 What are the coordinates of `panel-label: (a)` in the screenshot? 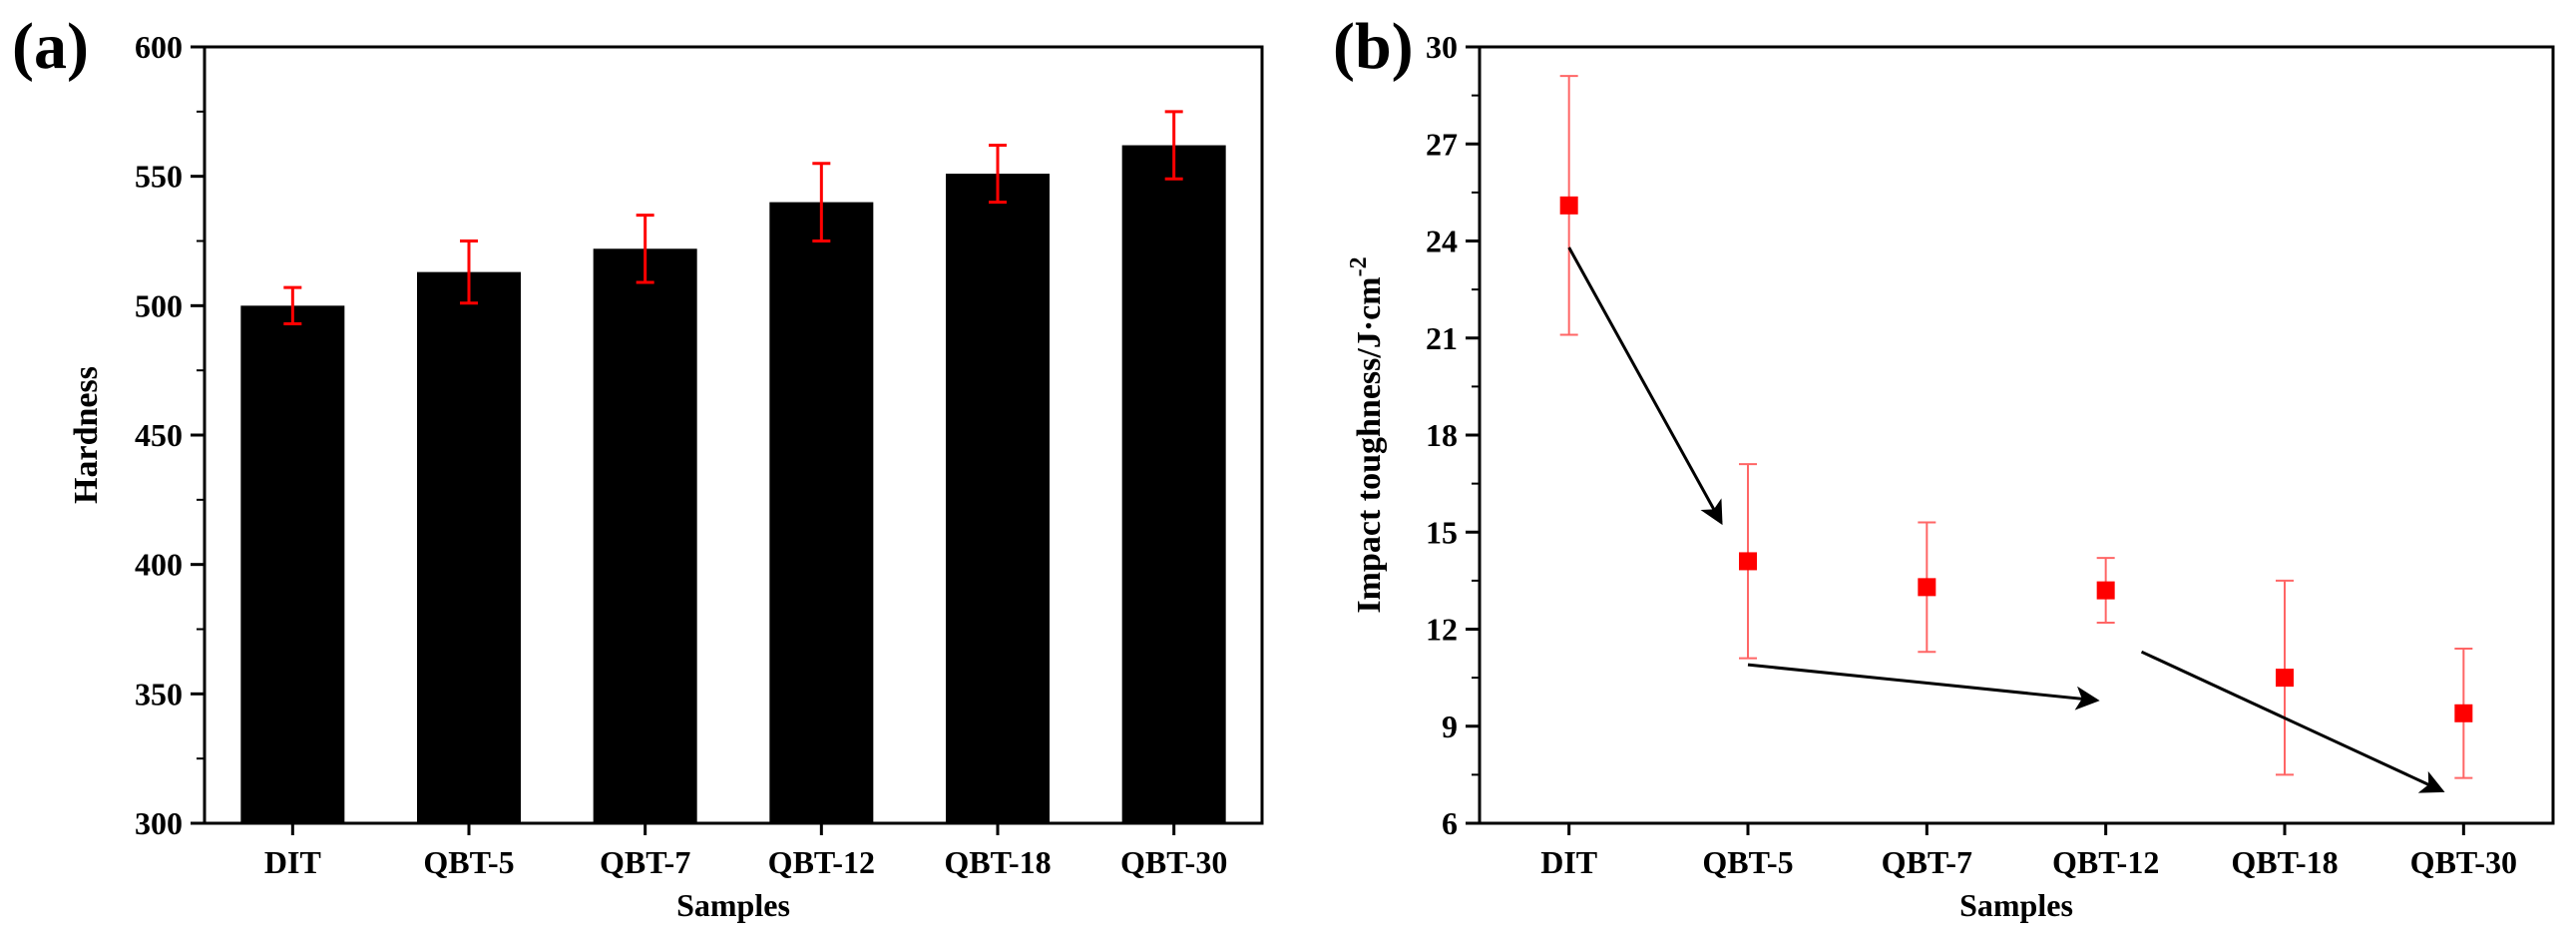 It's located at (50, 46).